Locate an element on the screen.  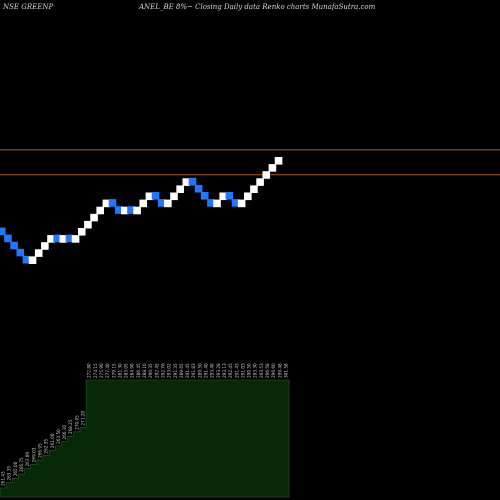
volume-label-7: 266.95 is located at coordinates (39, 450).